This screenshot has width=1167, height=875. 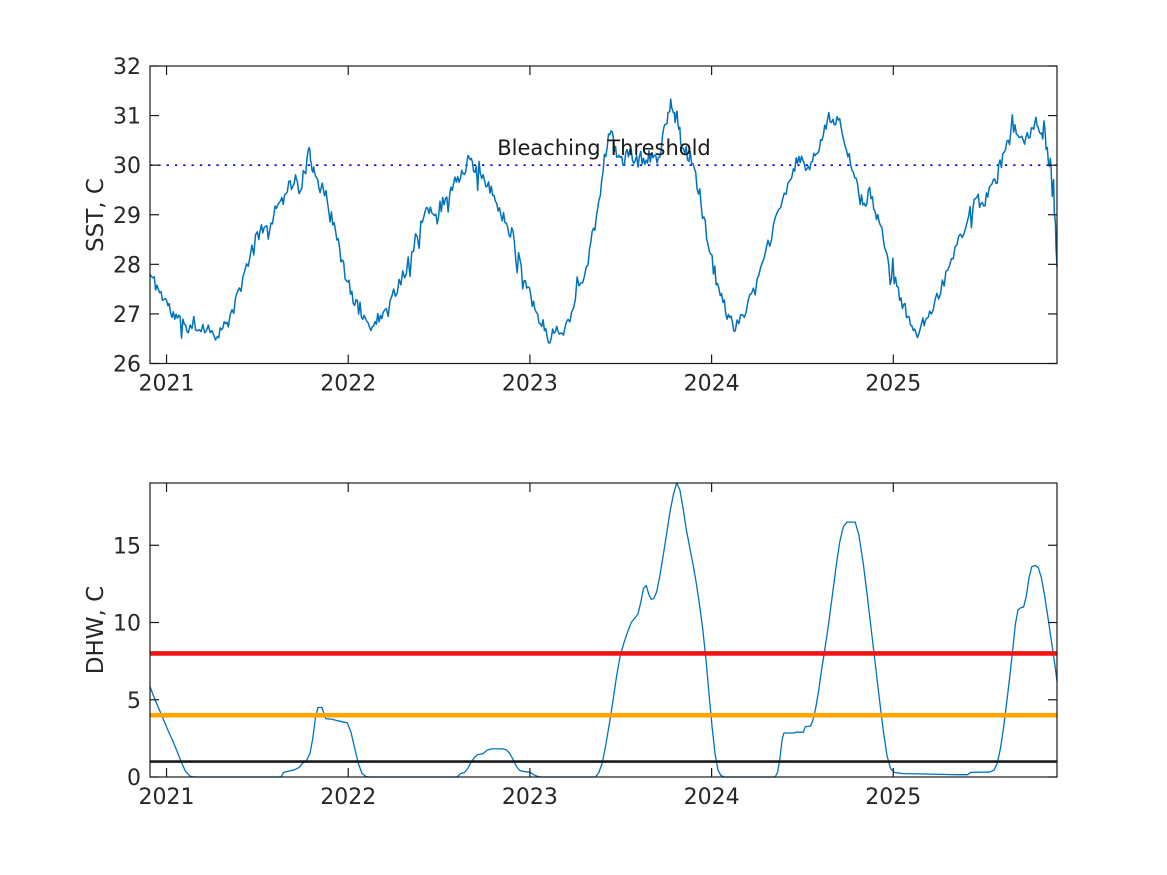 I want to click on y-tick-label: 31, so click(x=127, y=117).